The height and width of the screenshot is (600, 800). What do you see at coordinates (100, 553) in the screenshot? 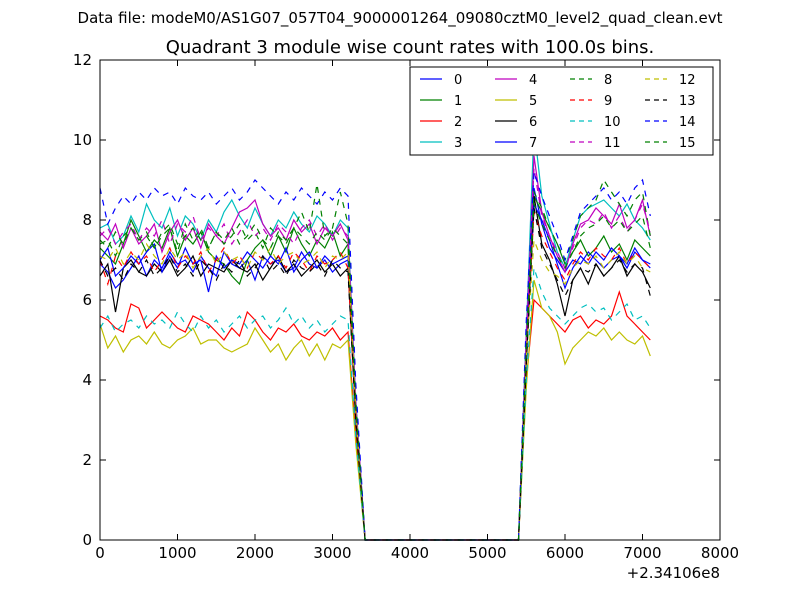
I see `x-tick-label: 0` at bounding box center [100, 553].